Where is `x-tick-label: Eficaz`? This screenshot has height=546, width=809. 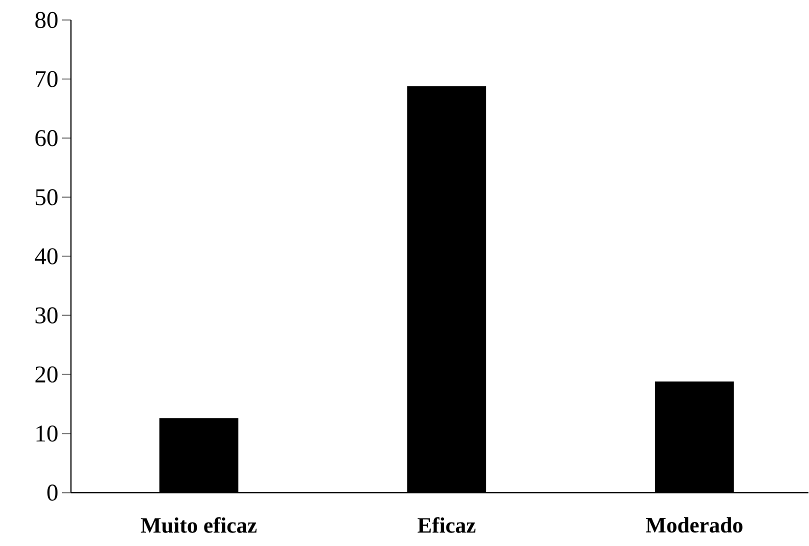 x-tick-label: Eficaz is located at coordinates (447, 525).